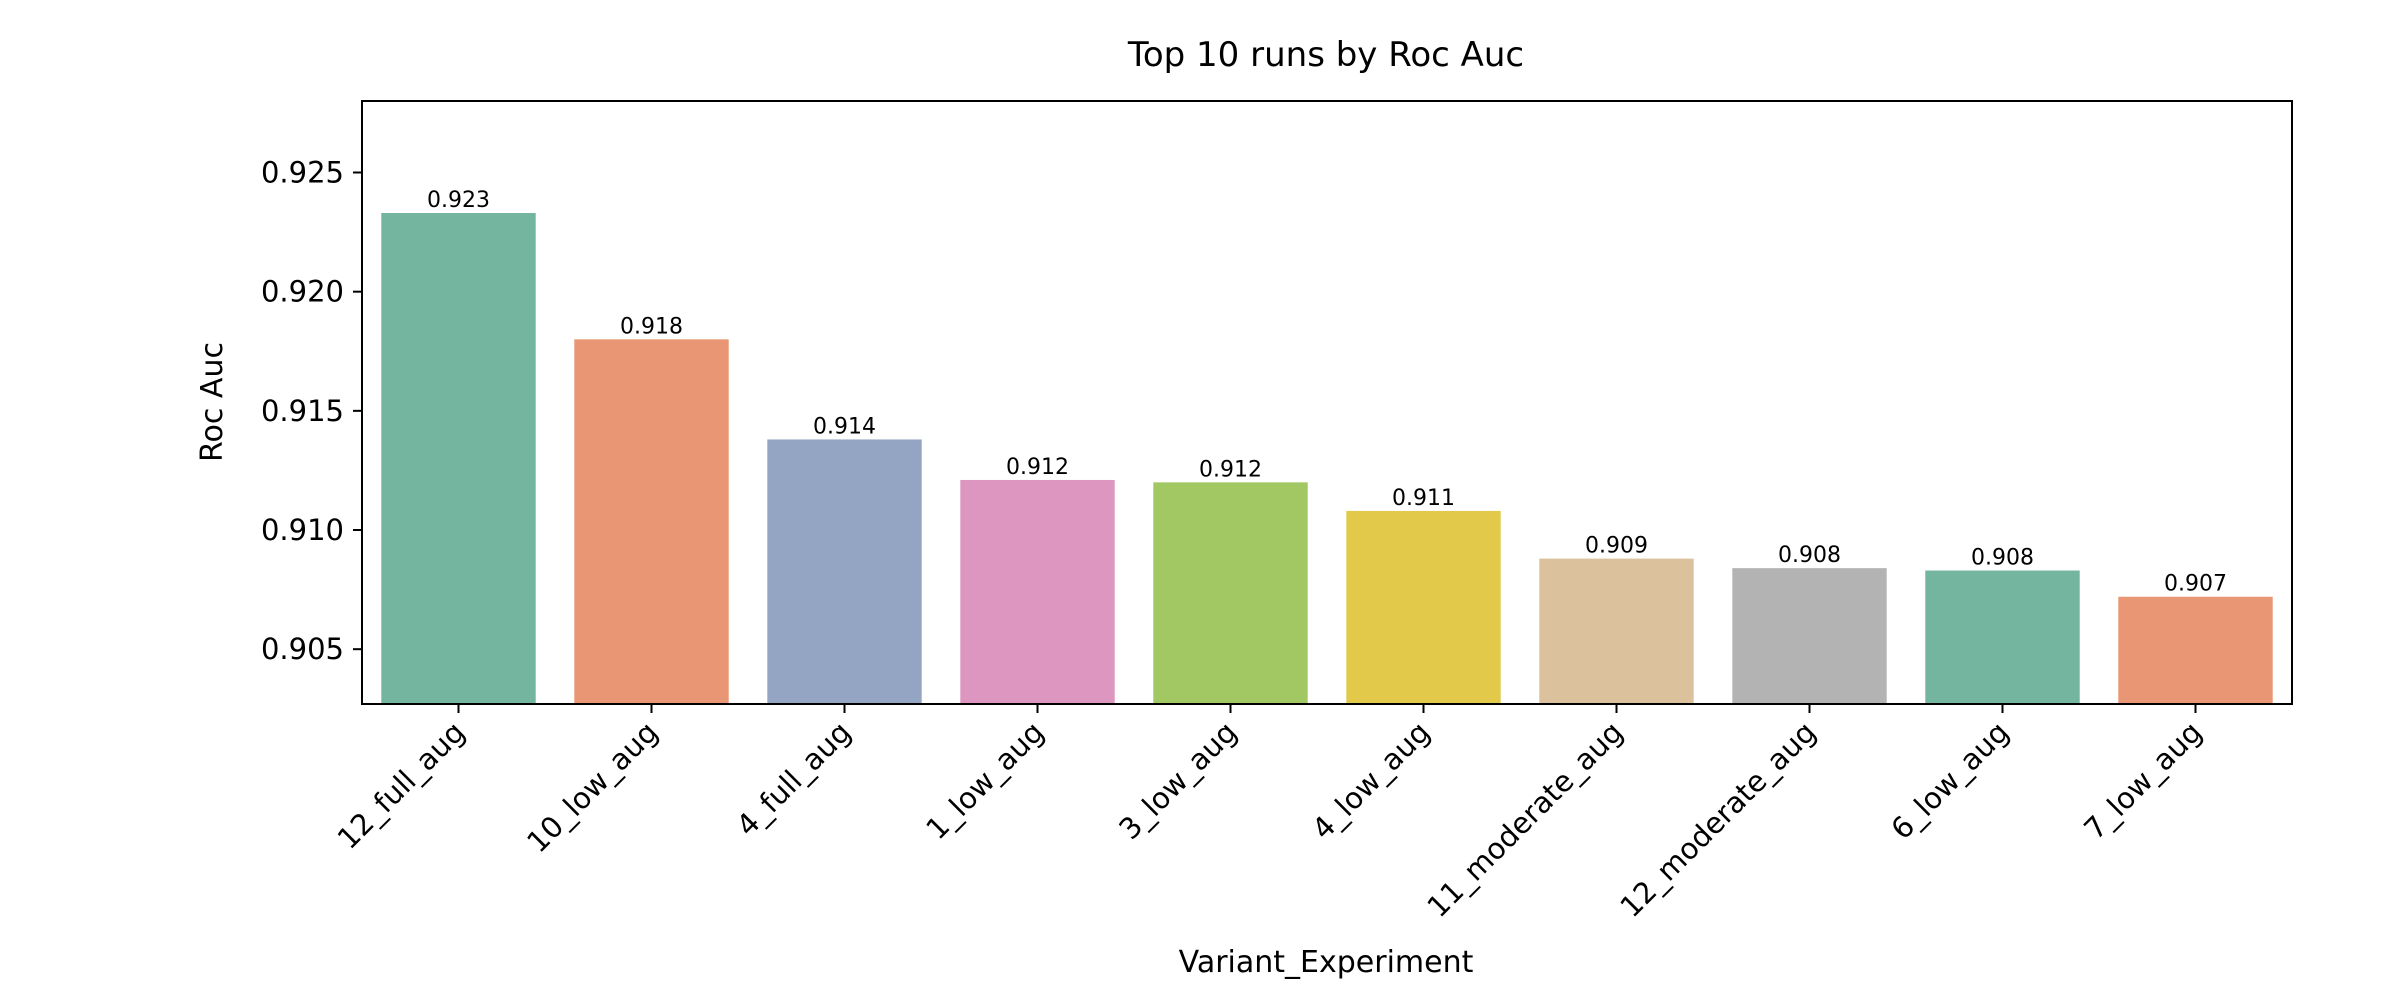  I want to click on x-tick-label: 6_low_aug, so click(1949, 780).